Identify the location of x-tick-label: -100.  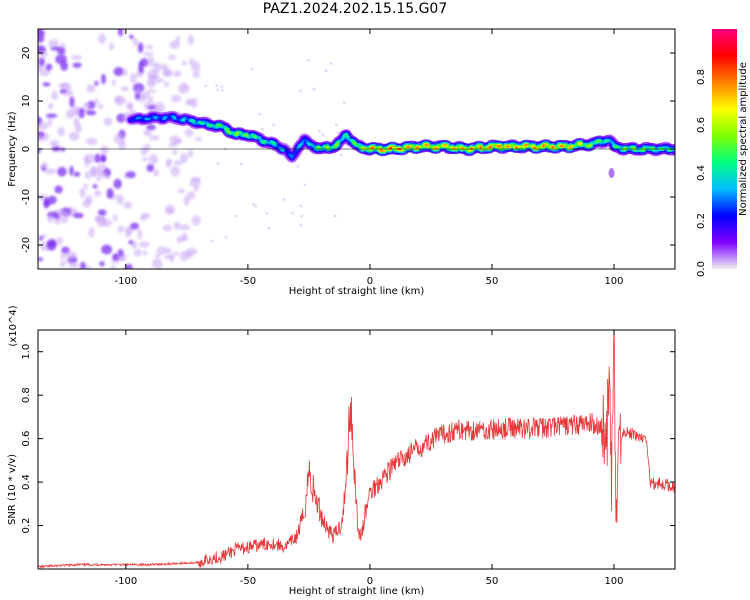
(126, 281).